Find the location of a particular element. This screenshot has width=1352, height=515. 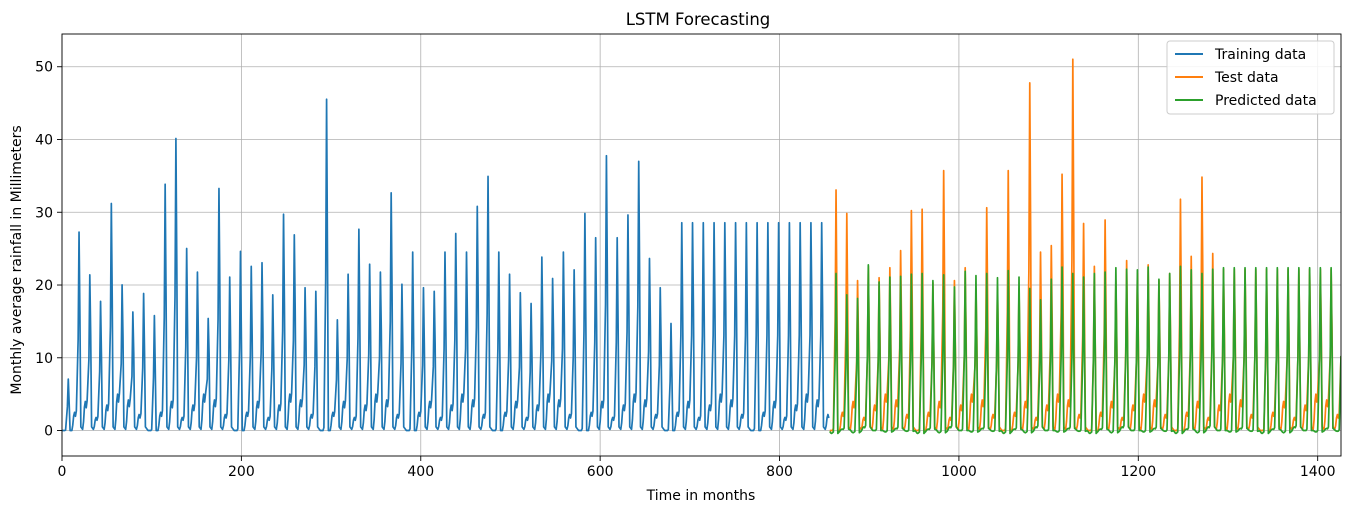

y-tick-label: 40 is located at coordinates (44, 141).